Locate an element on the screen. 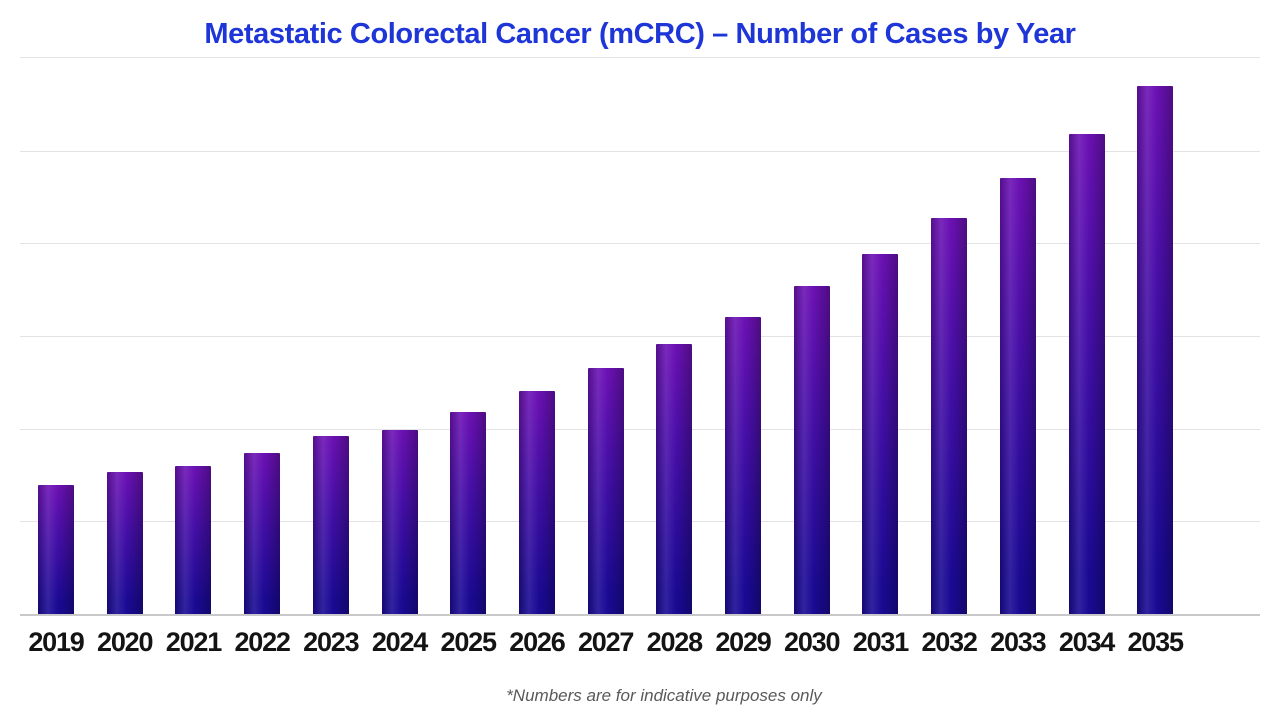 This screenshot has height=720, width=1280. bar-2025 is located at coordinates (468, 513).